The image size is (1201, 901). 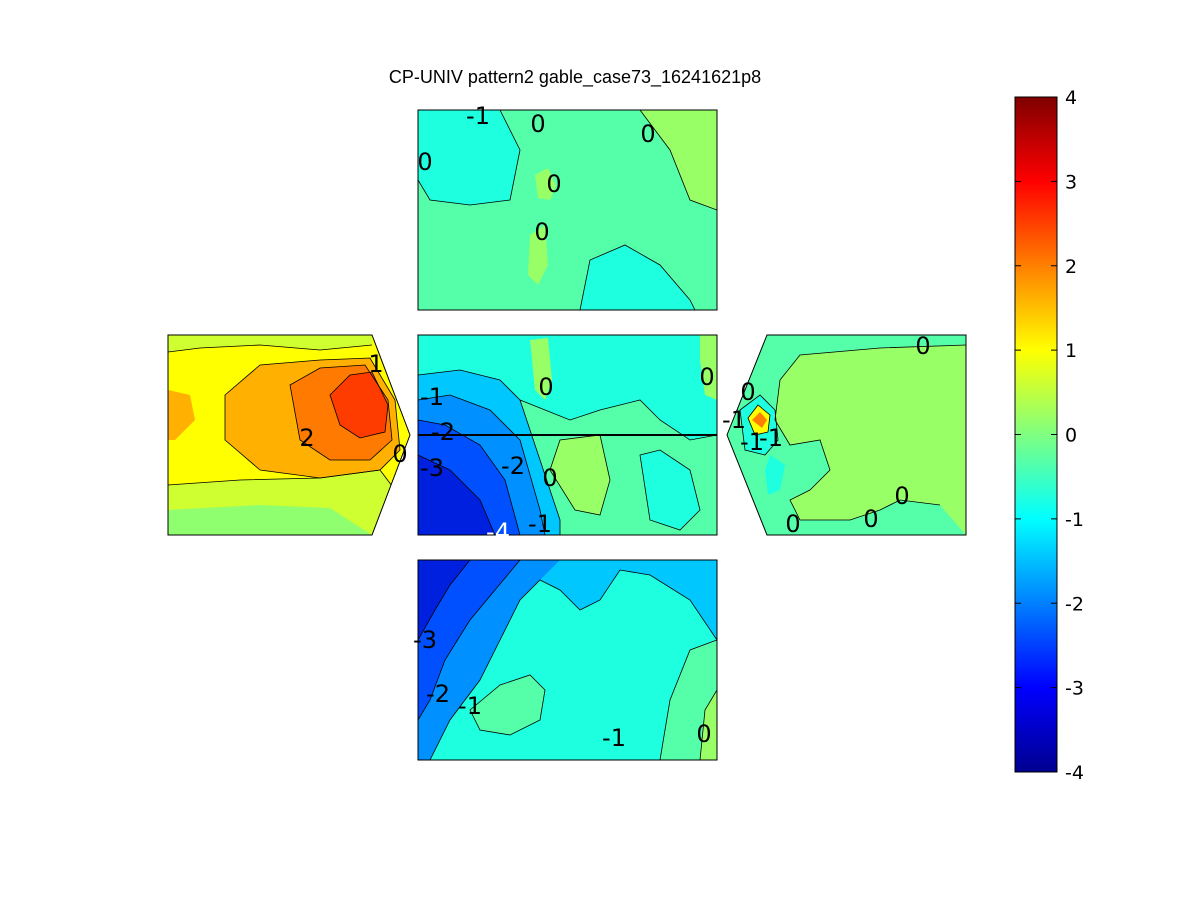 What do you see at coordinates (1074, 689) in the screenshot?
I see `colorbar-tick-label: -3` at bounding box center [1074, 689].